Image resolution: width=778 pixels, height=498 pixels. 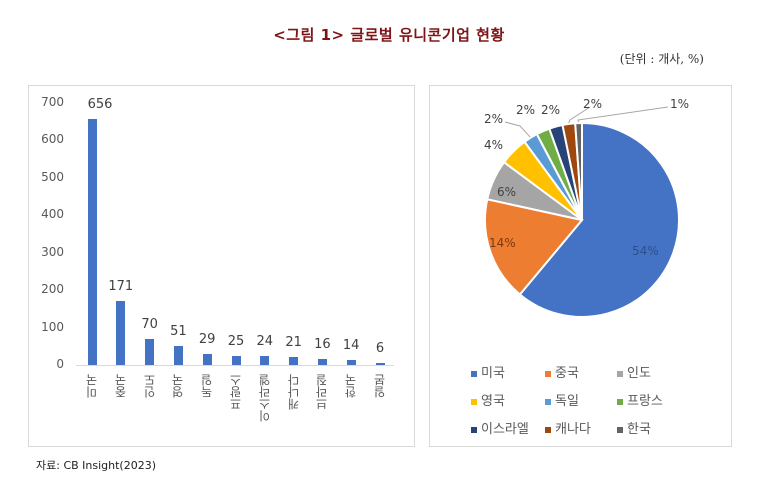 I want to click on legend-label: 이스라엘, so click(x=505, y=429).